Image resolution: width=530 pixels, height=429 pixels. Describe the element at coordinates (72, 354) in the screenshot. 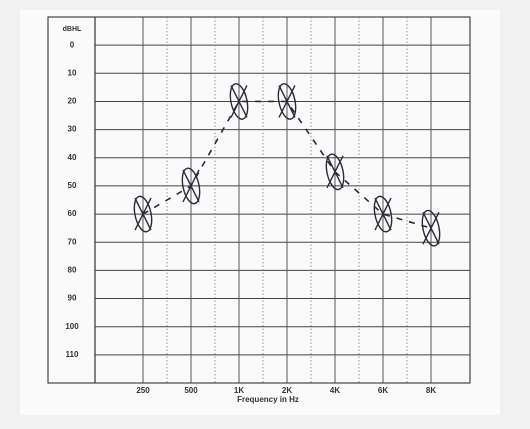

I see `y-tick-label: 110` at that location.